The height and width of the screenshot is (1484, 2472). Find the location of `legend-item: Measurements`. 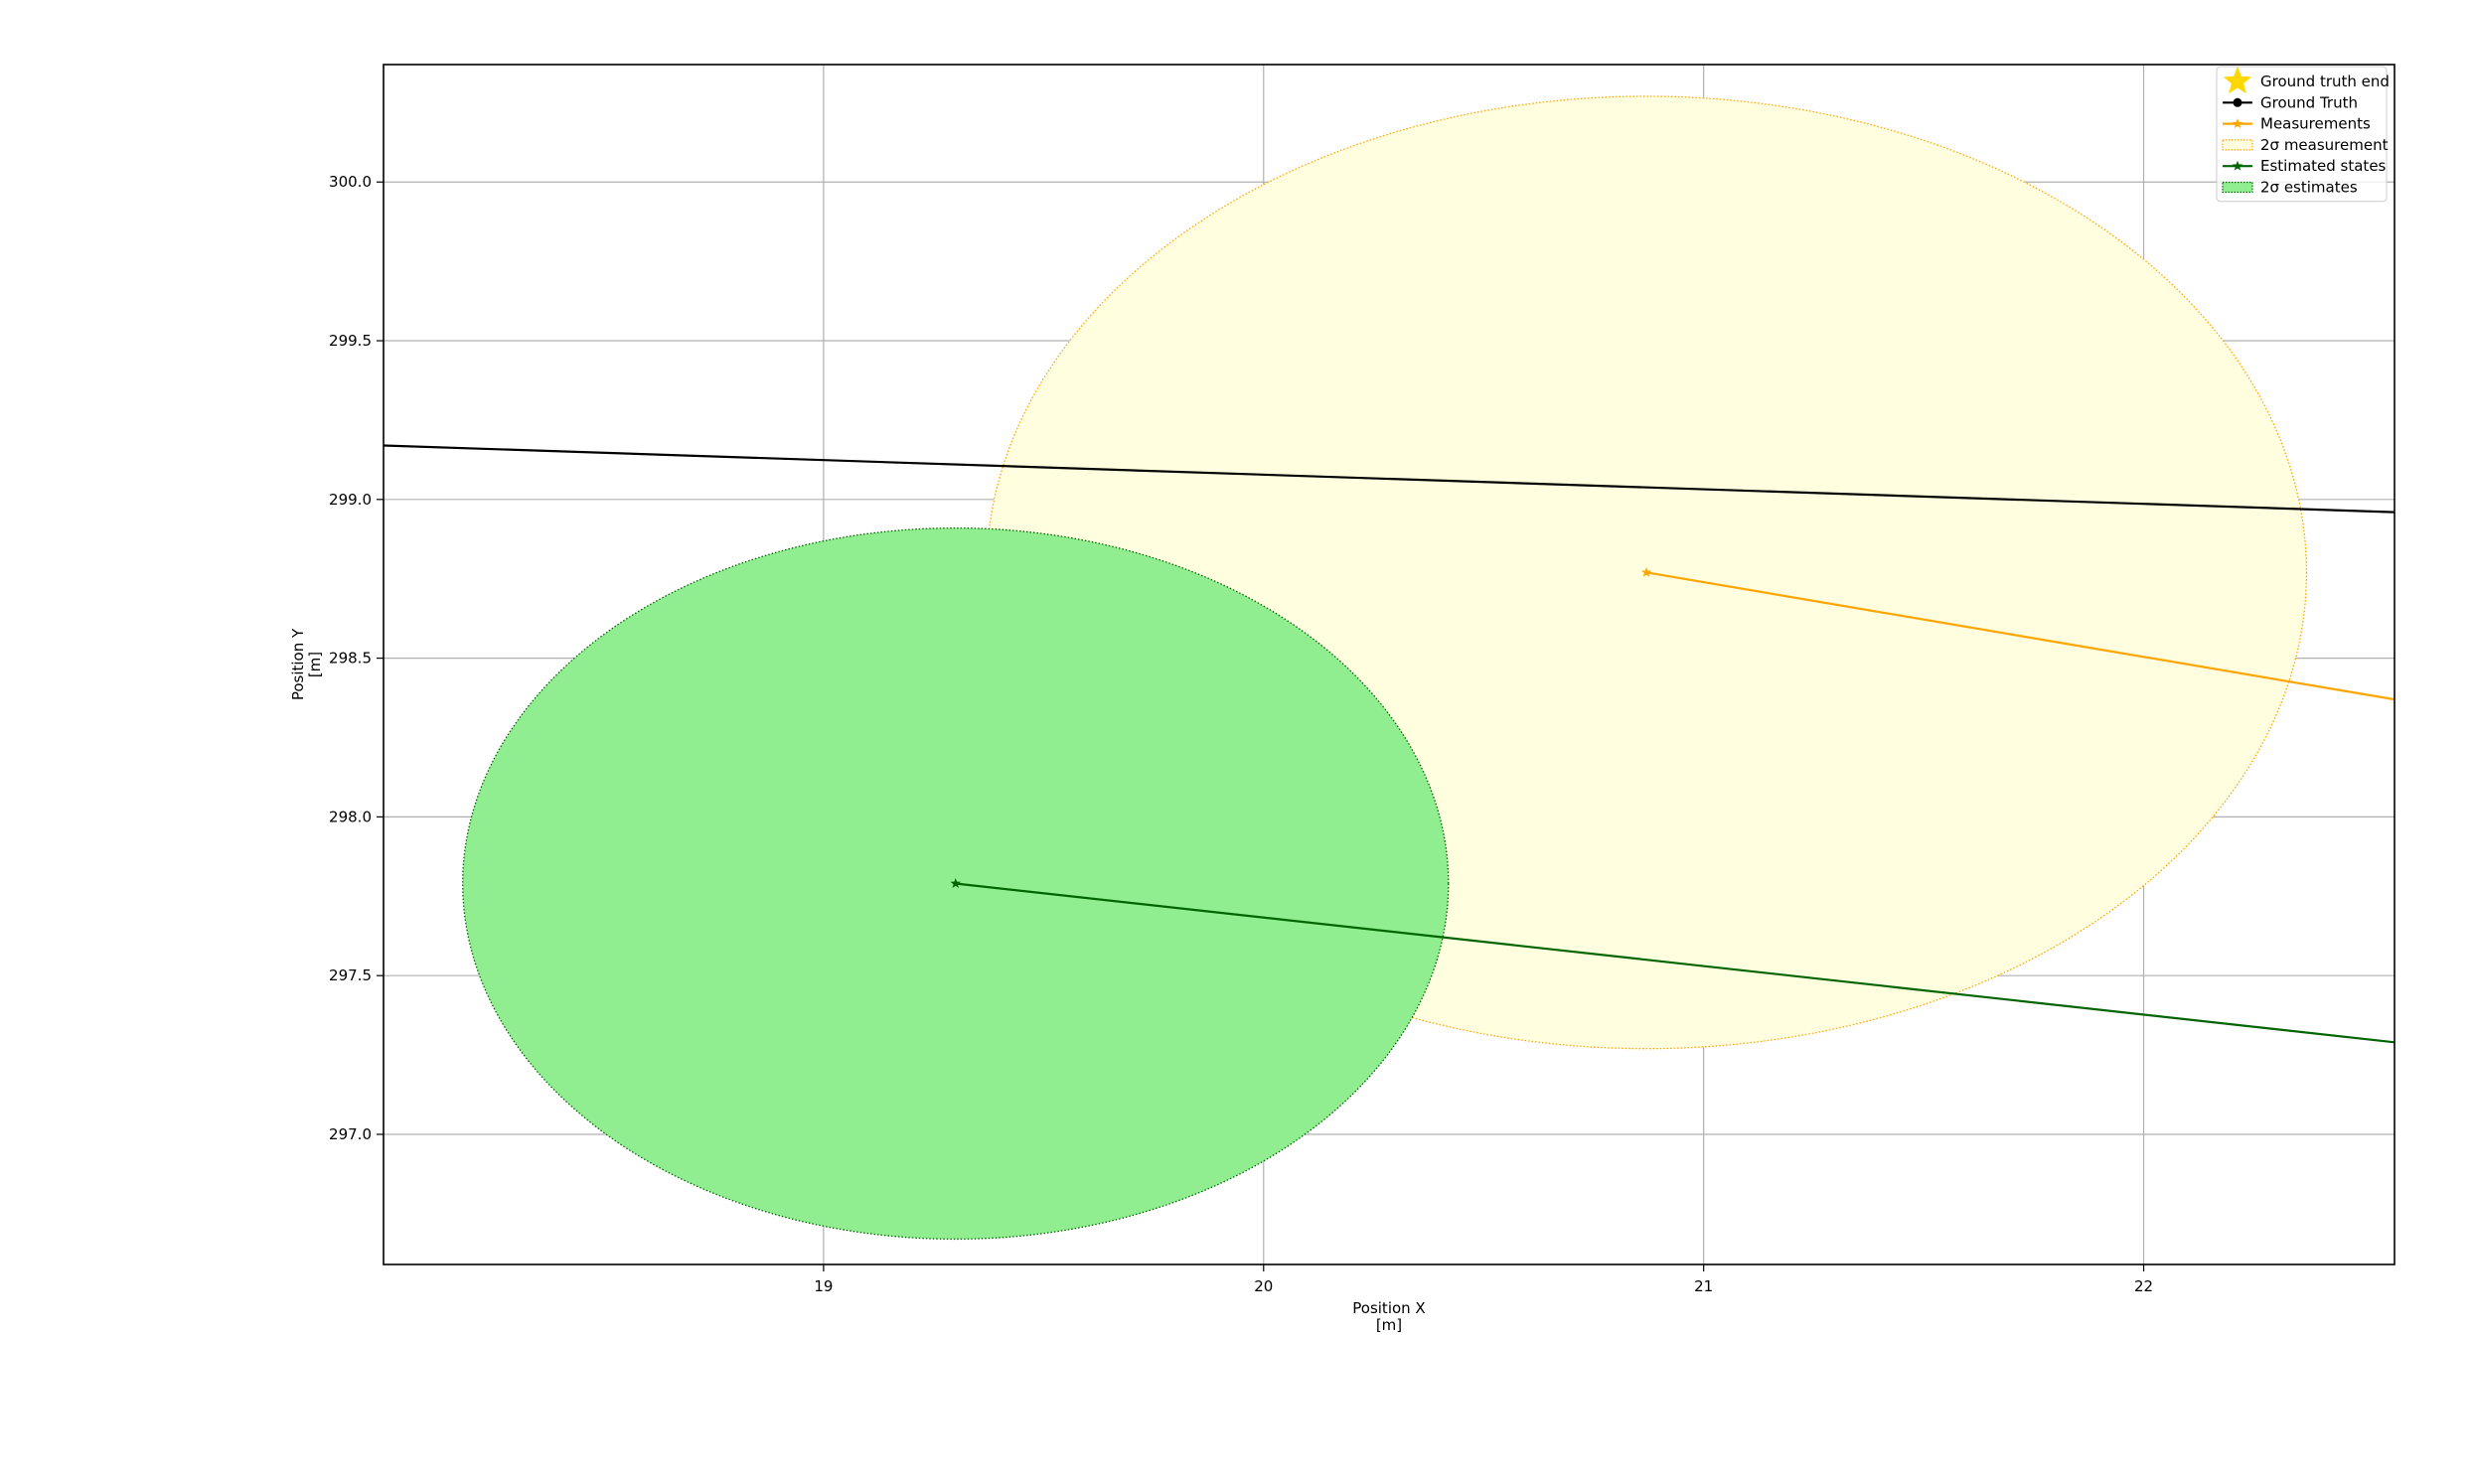

legend-item: Measurements is located at coordinates (2297, 124).